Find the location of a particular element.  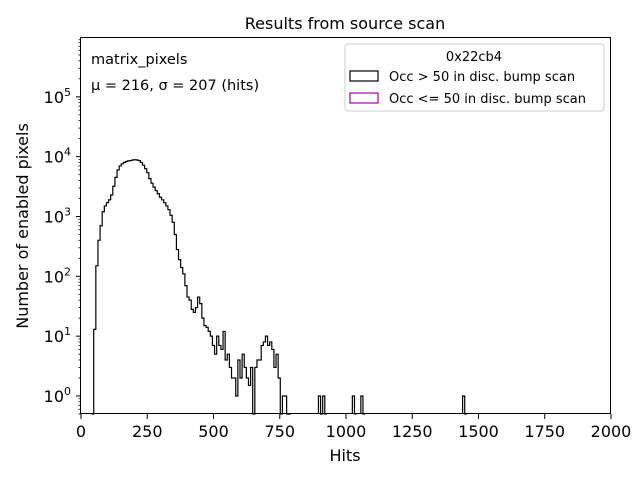

chart-title: Results from source scan is located at coordinates (345, 23).